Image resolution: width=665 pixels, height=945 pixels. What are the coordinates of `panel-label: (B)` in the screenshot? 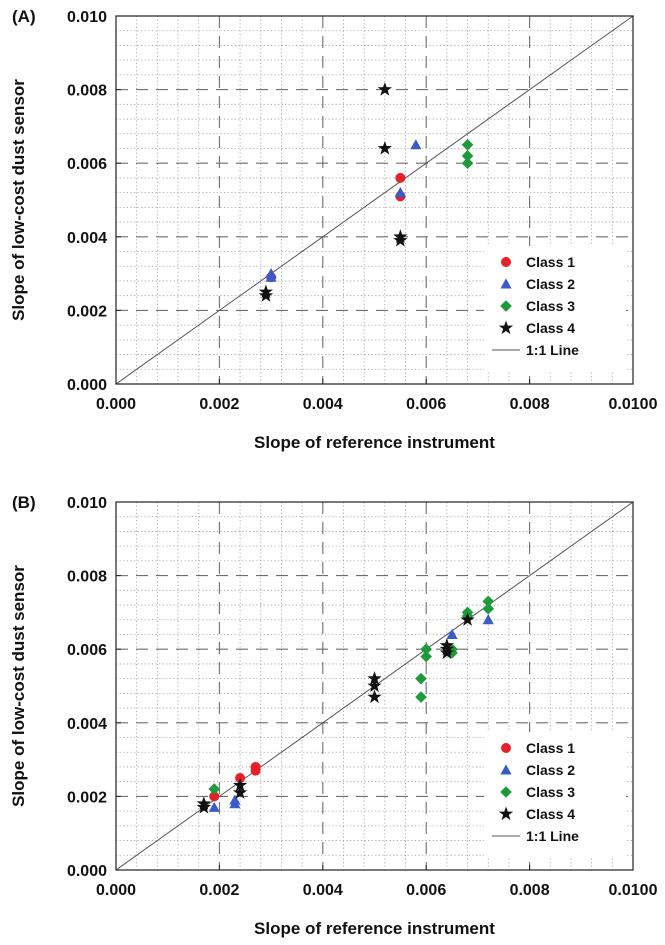 It's located at (24, 502).